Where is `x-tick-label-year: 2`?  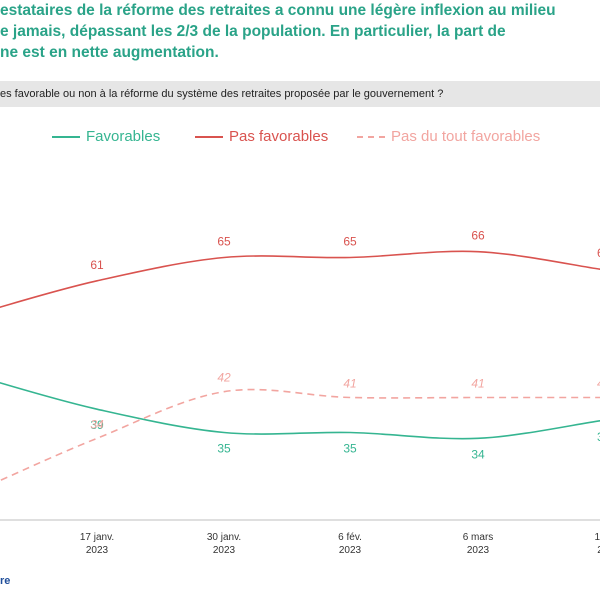
x-tick-label-year: 2 is located at coordinates (598, 550).